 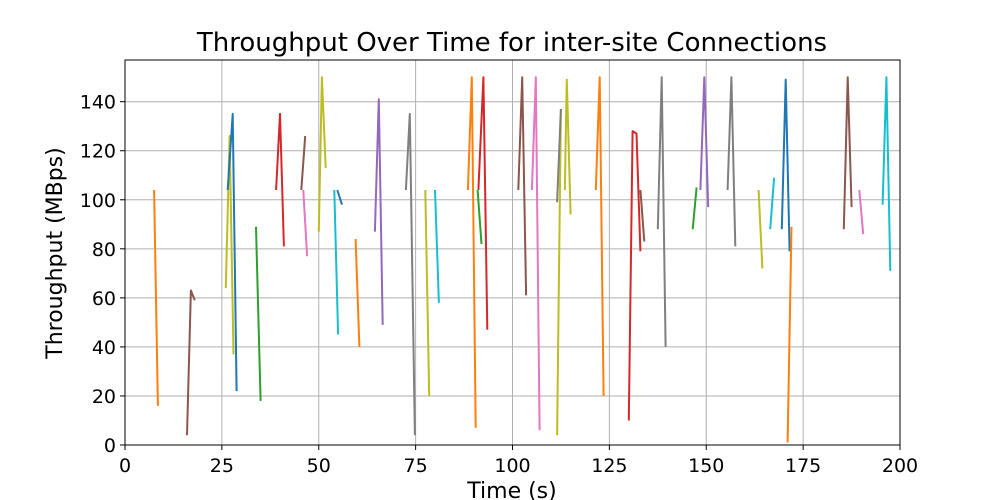 What do you see at coordinates (222, 466) in the screenshot?
I see `x-tick-label-1: 25` at bounding box center [222, 466].